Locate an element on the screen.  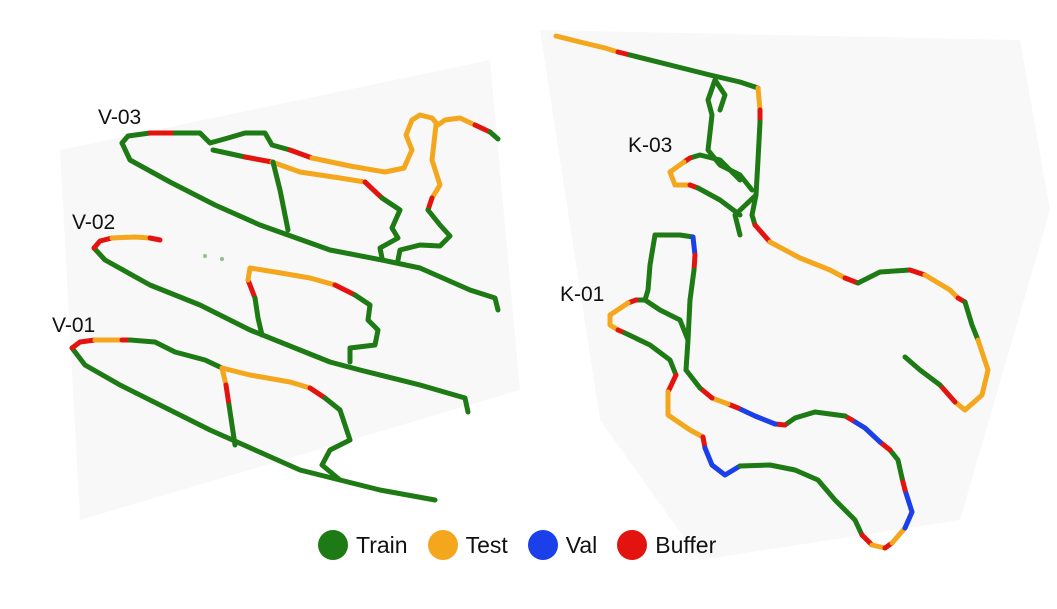
route-label-v02: V-02 is located at coordinates (93, 222).